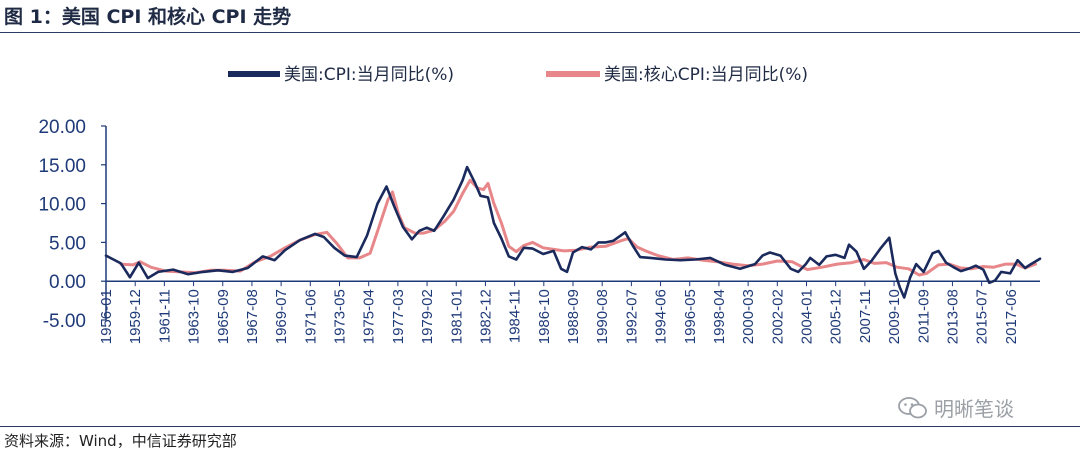  What do you see at coordinates (106, 316) in the screenshot?
I see `x-tick-label: 1956-01` at bounding box center [106, 316].